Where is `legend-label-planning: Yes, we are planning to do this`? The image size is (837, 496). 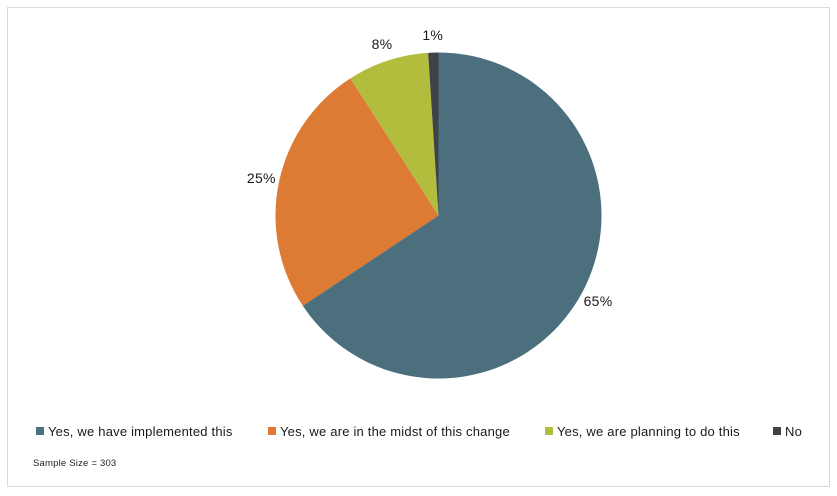
legend-label-planning: Yes, we are planning to do this is located at coordinates (648, 431).